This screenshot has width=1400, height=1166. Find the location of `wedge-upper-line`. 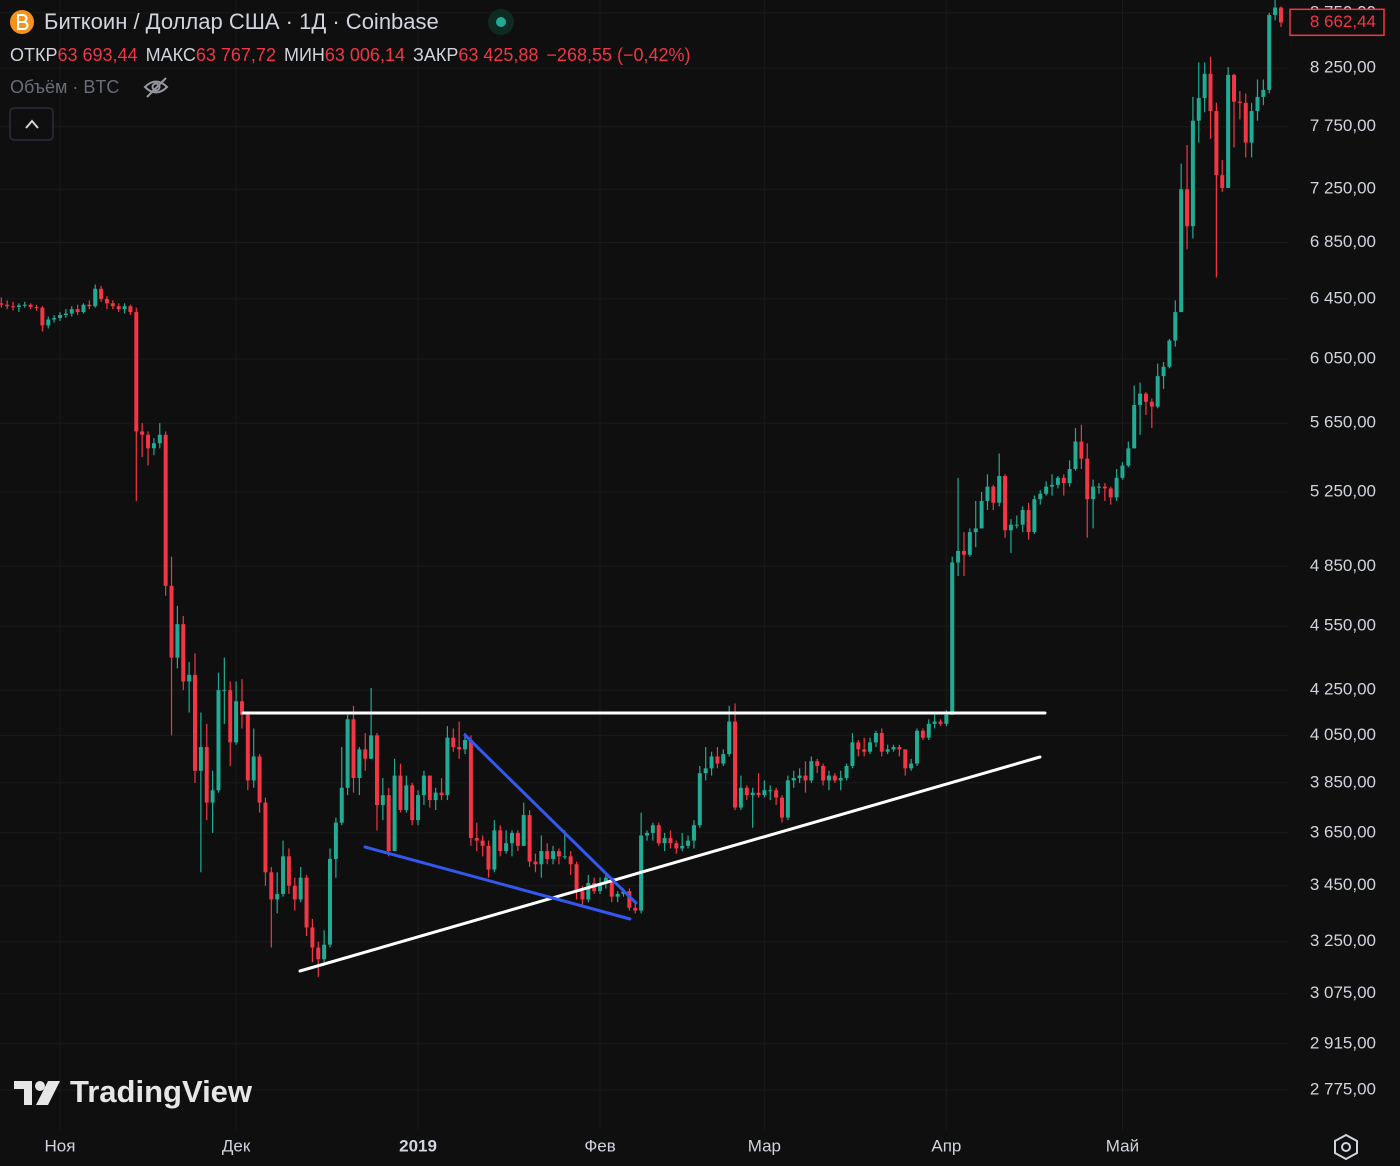

wedge-upper-line is located at coordinates (550, 819).